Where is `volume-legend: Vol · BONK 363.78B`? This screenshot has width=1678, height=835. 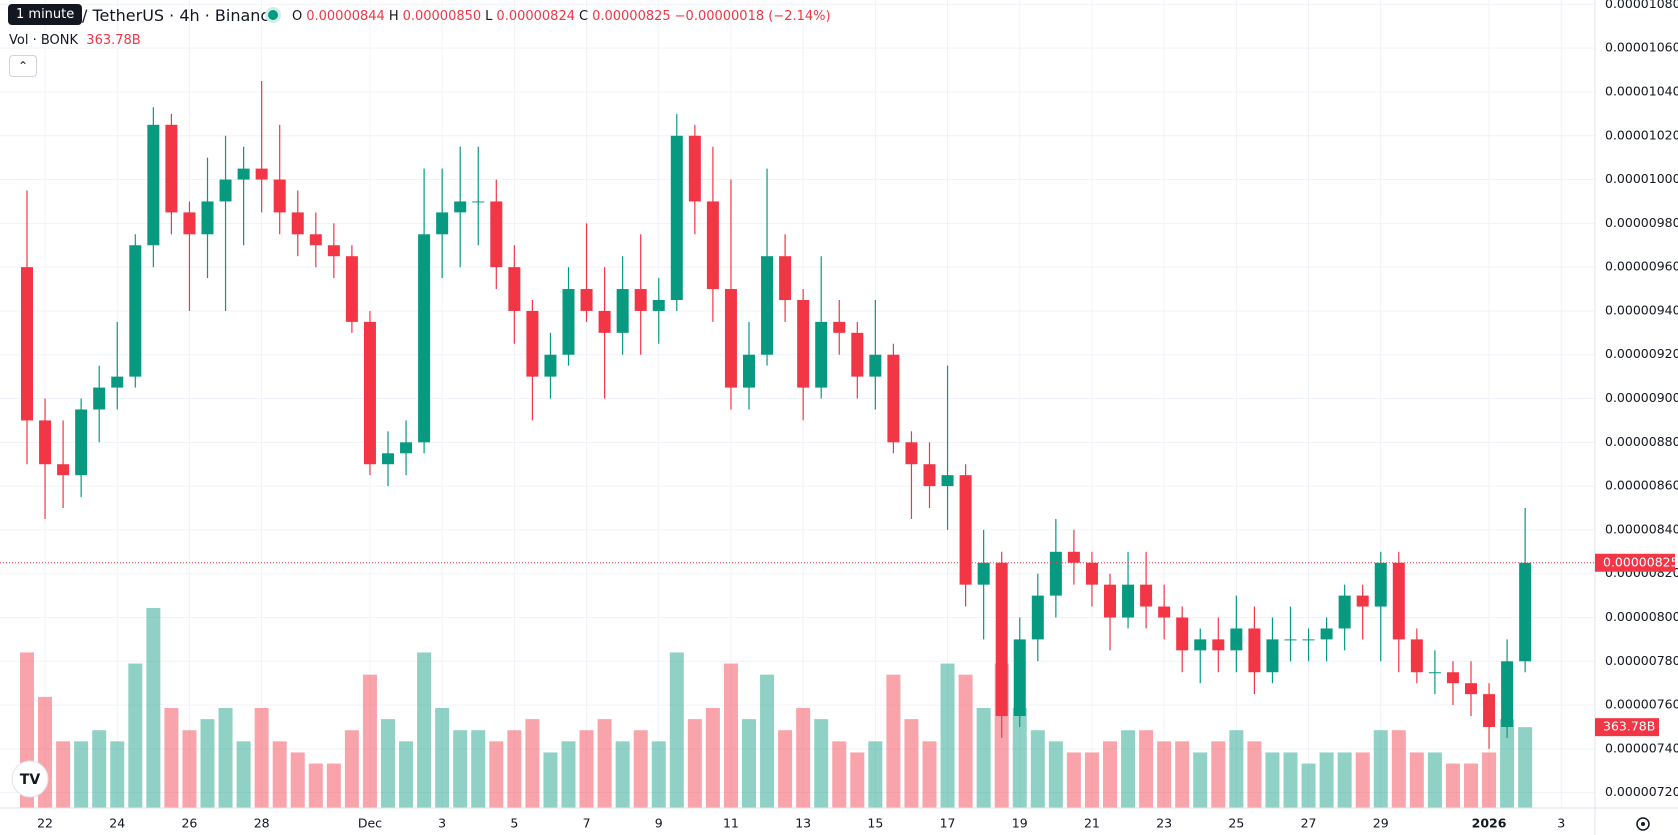 volume-legend: Vol · BONK 363.78B is located at coordinates (75, 40).